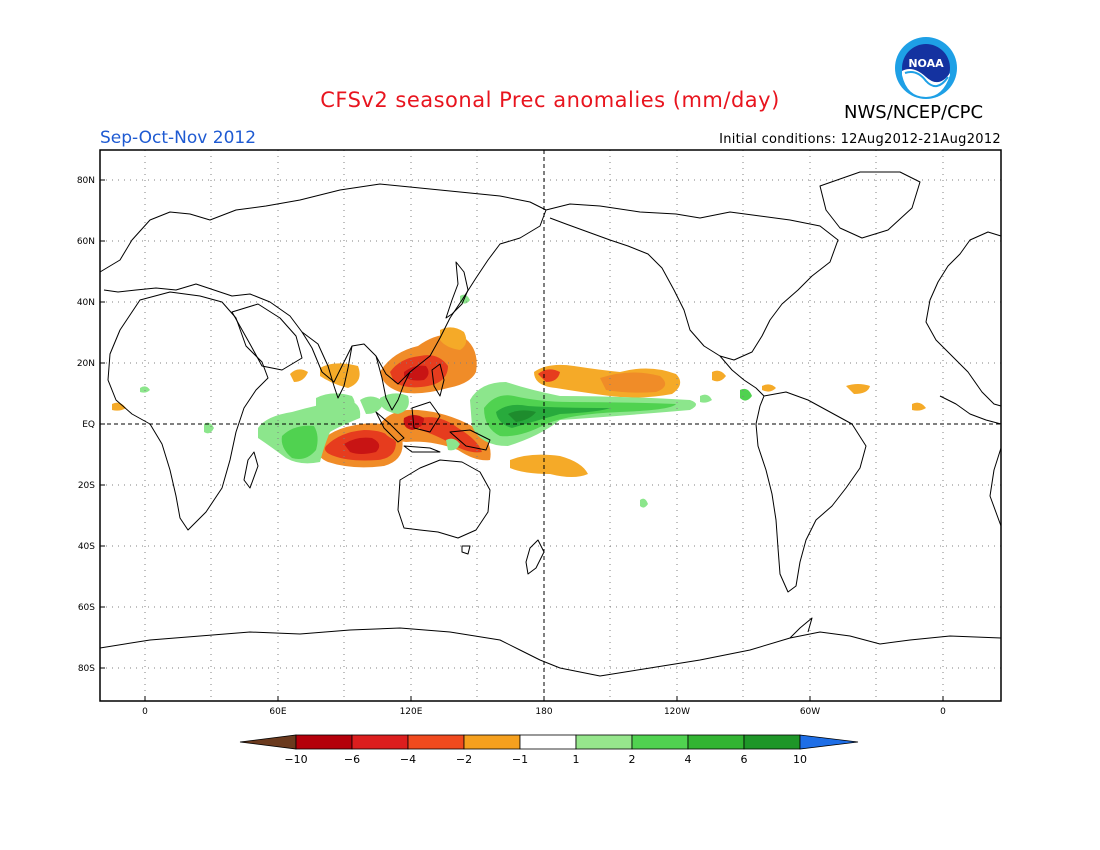 The image size is (1100, 850). What do you see at coordinates (340, 375) in the screenshot?
I see `dry-anomaly-bay-bengal` at bounding box center [340, 375].